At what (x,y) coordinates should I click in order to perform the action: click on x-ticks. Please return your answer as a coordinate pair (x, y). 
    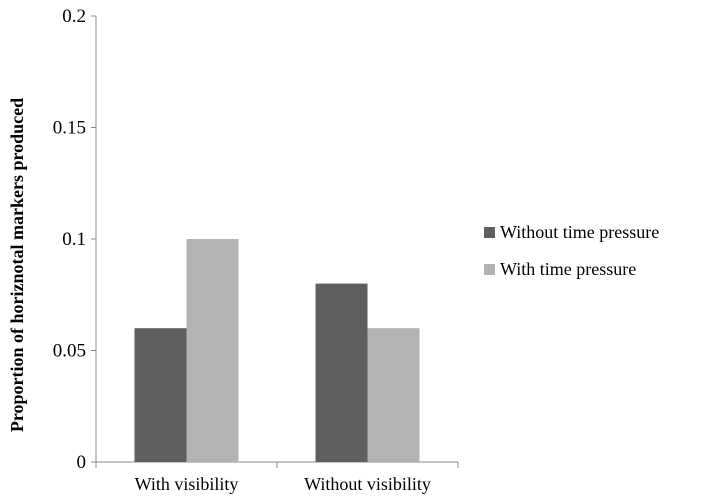
    Looking at the image, I should click on (277, 465).